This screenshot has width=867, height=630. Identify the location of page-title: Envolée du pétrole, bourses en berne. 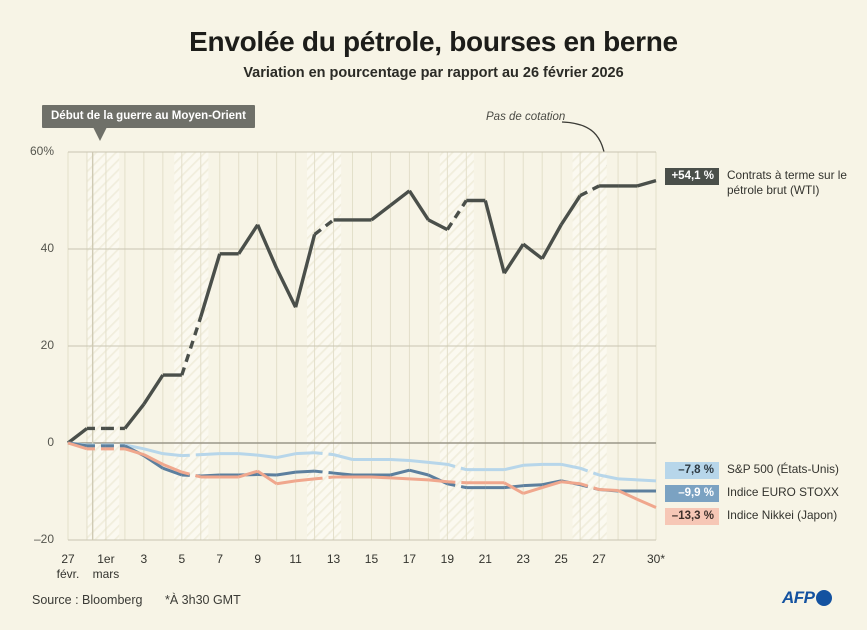
(433, 41).